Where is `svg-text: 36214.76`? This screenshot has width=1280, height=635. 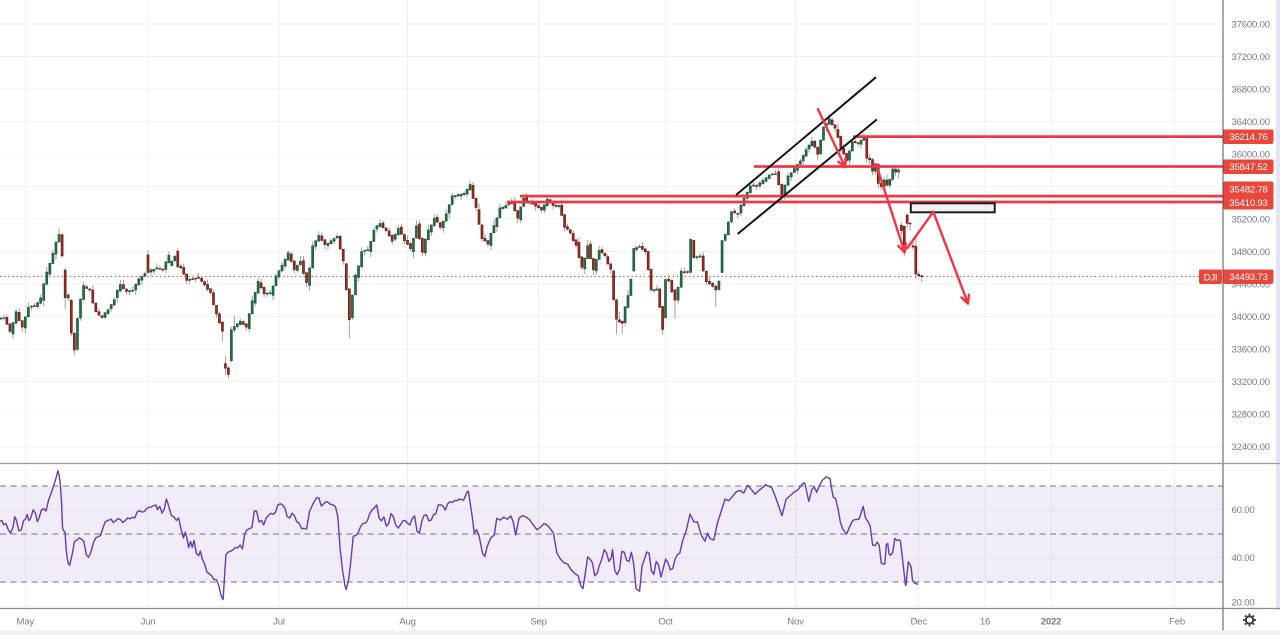
svg-text: 36214.76 is located at coordinates (1248, 137).